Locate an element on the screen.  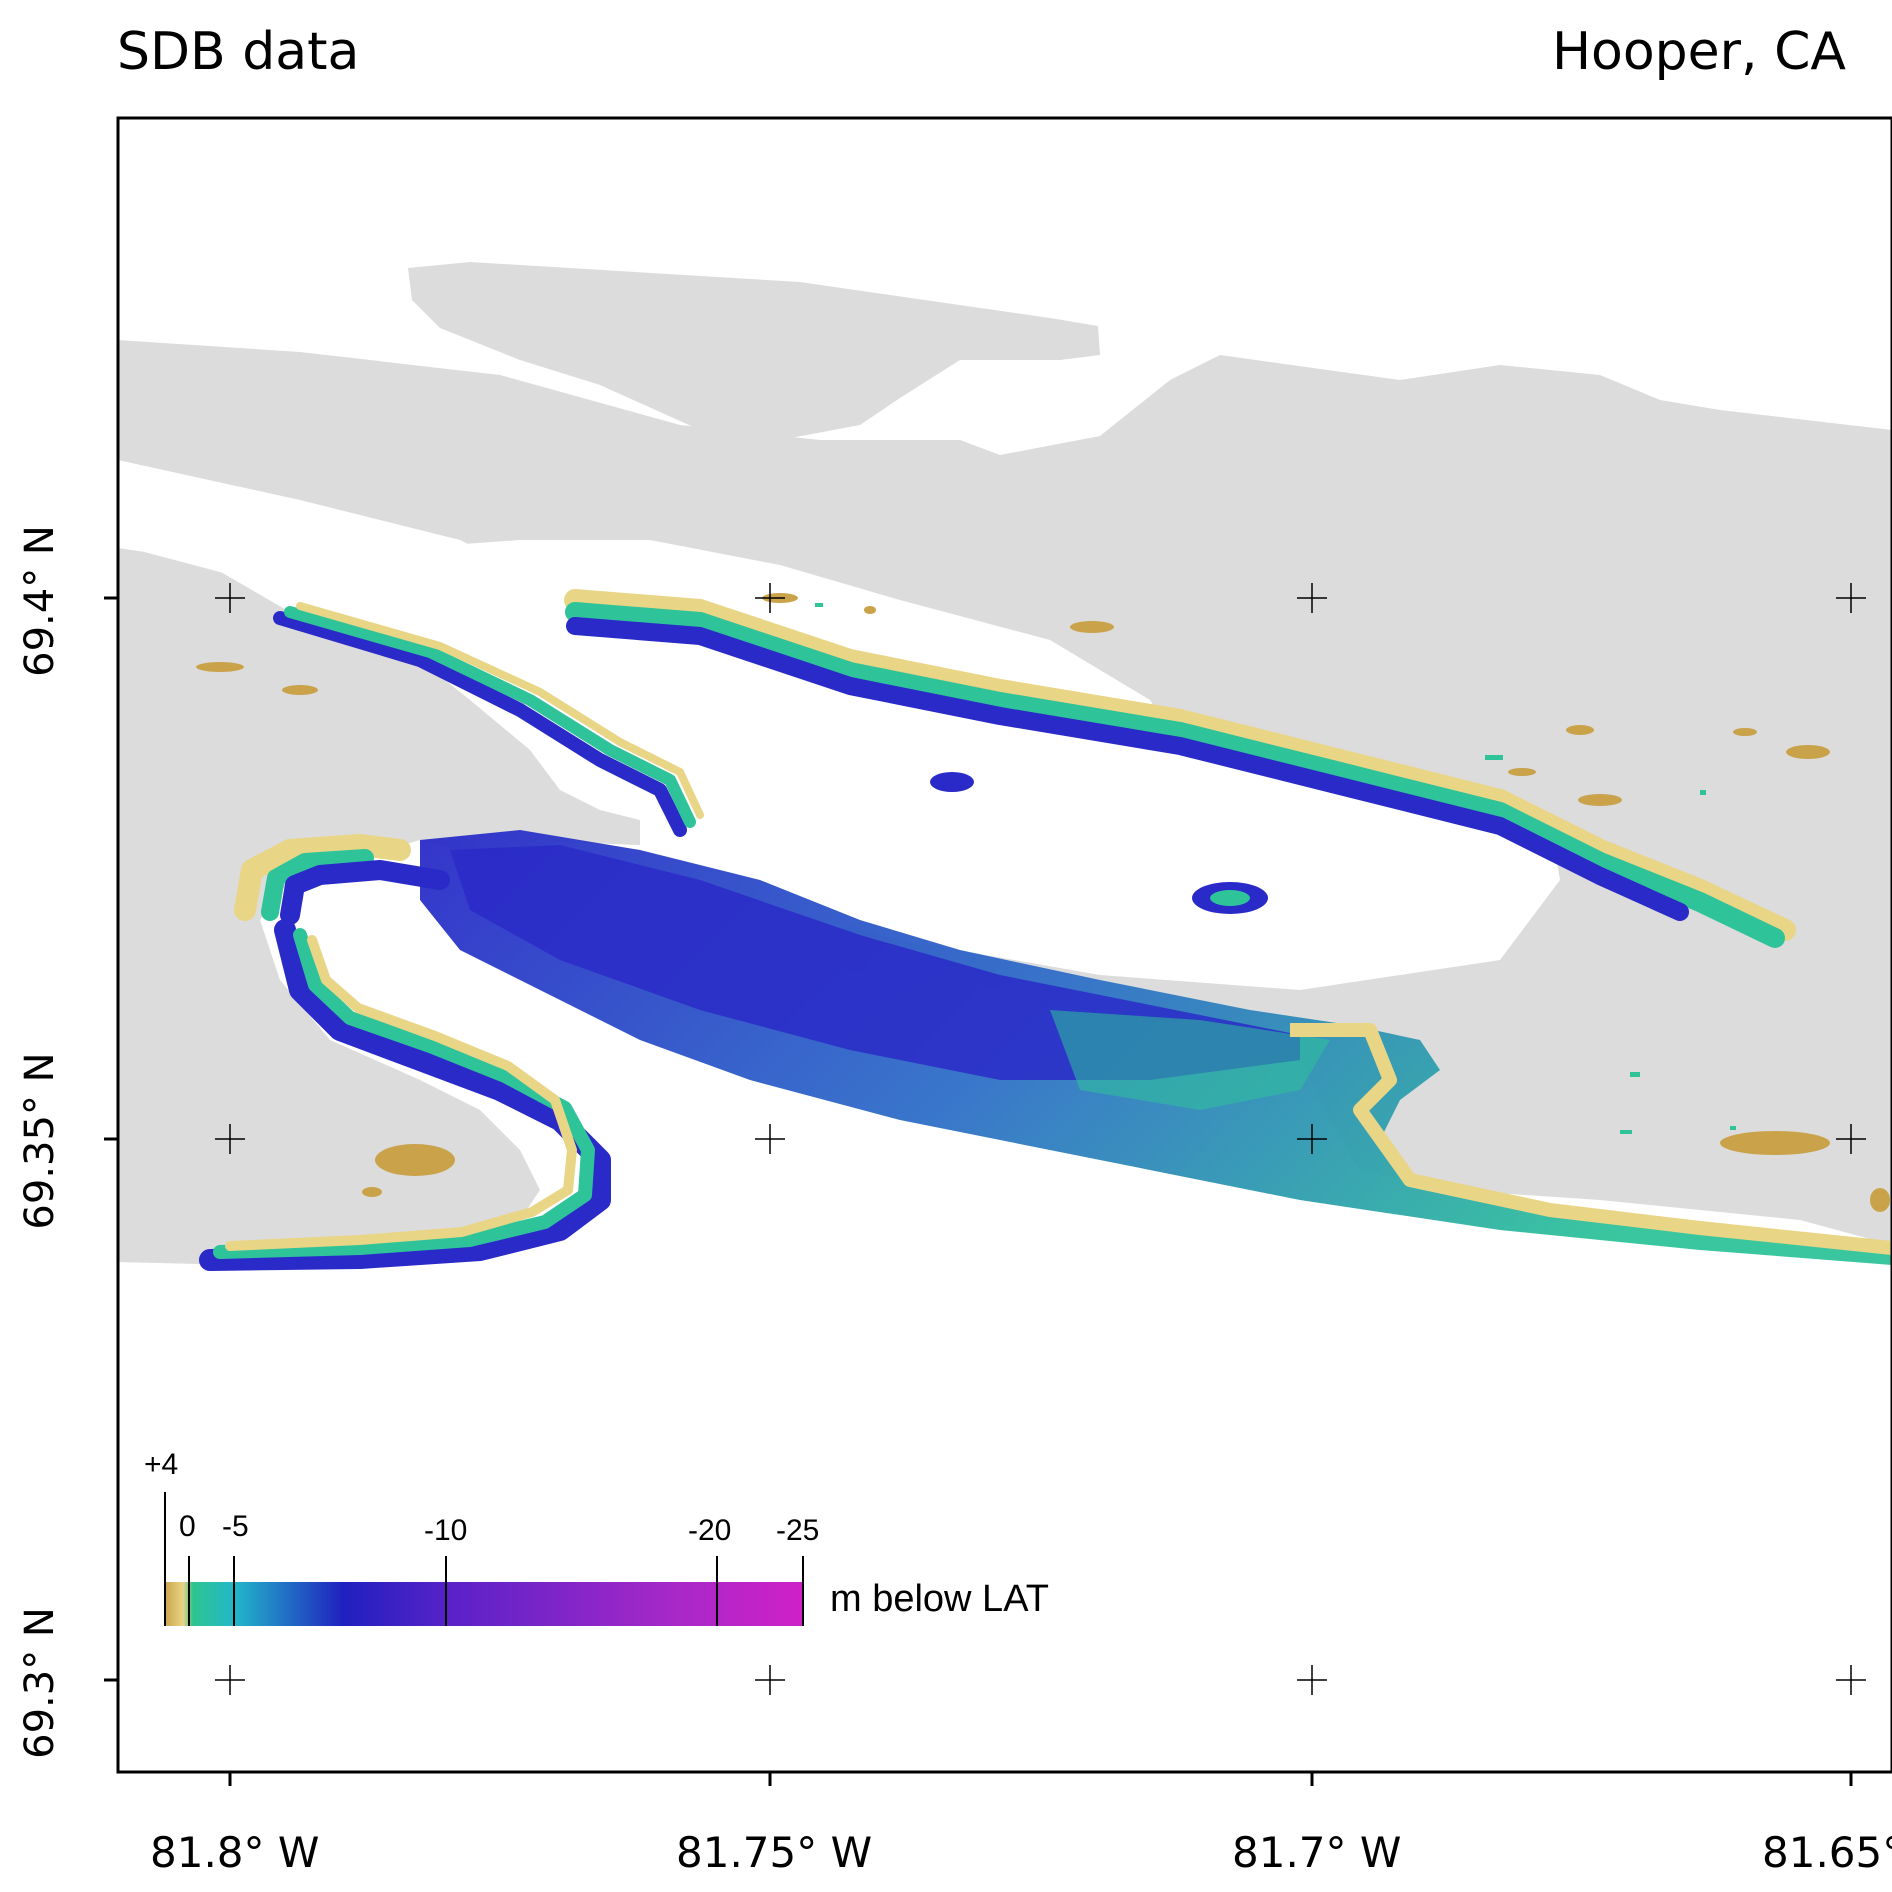
lon-label-81-8: 81.8° W is located at coordinates (235, 1852).